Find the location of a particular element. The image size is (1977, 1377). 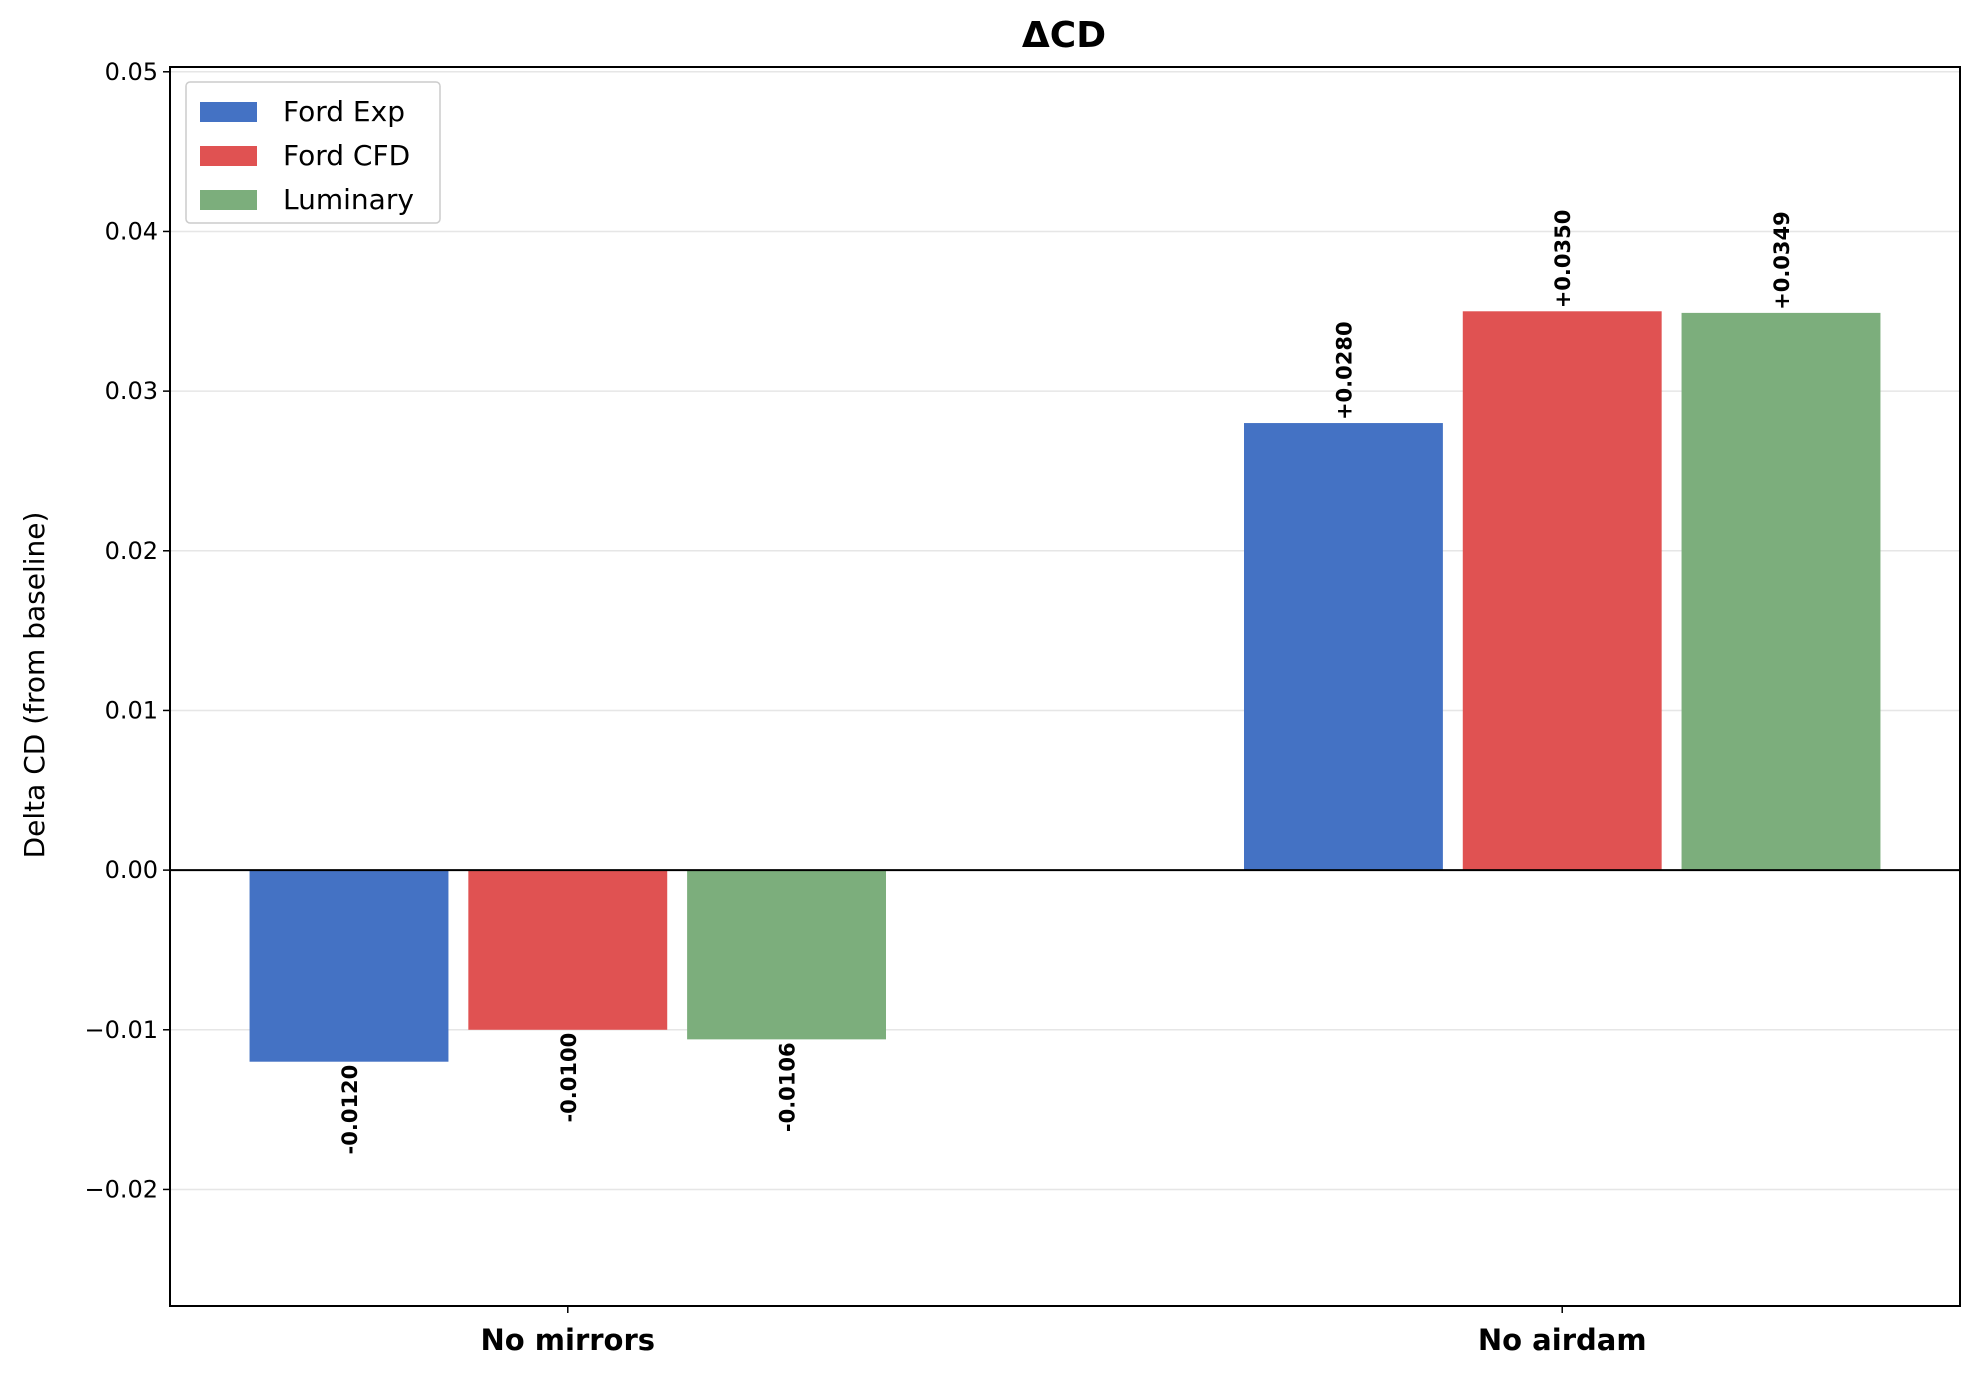

x-tick-label: No airdam is located at coordinates (1562, 1340).